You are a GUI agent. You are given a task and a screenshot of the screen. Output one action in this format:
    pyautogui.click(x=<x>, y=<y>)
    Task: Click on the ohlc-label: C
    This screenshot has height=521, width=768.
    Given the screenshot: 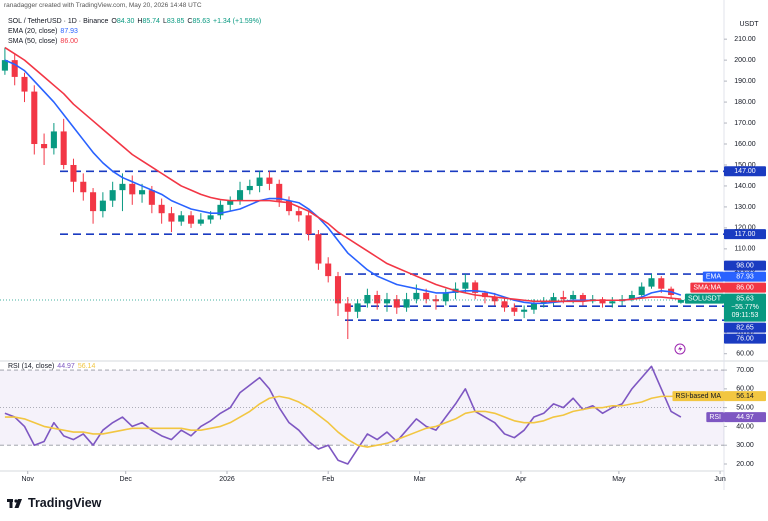 What is the action you would take?
    pyautogui.click(x=190, y=21)
    